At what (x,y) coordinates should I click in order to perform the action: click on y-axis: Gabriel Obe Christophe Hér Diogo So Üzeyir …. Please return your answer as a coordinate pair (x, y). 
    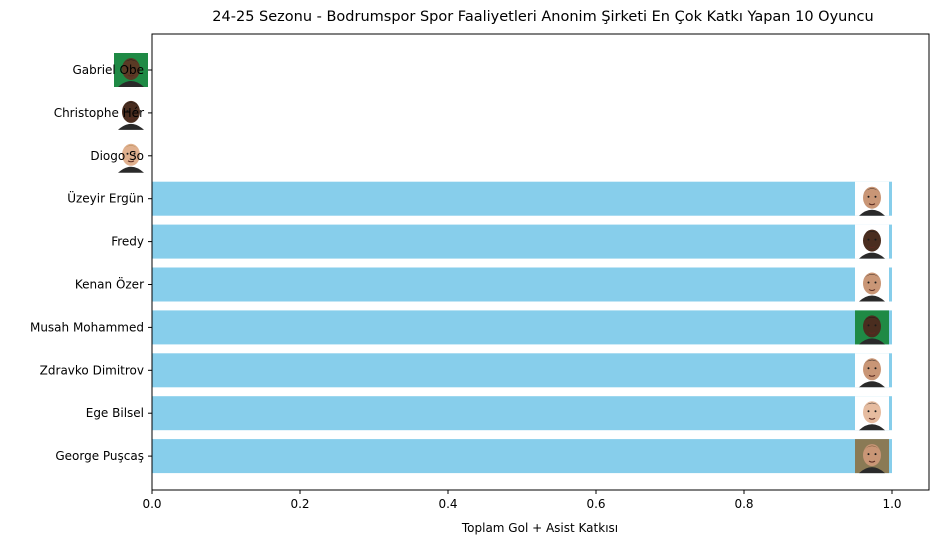
    Looking at the image, I should click on (91, 263).